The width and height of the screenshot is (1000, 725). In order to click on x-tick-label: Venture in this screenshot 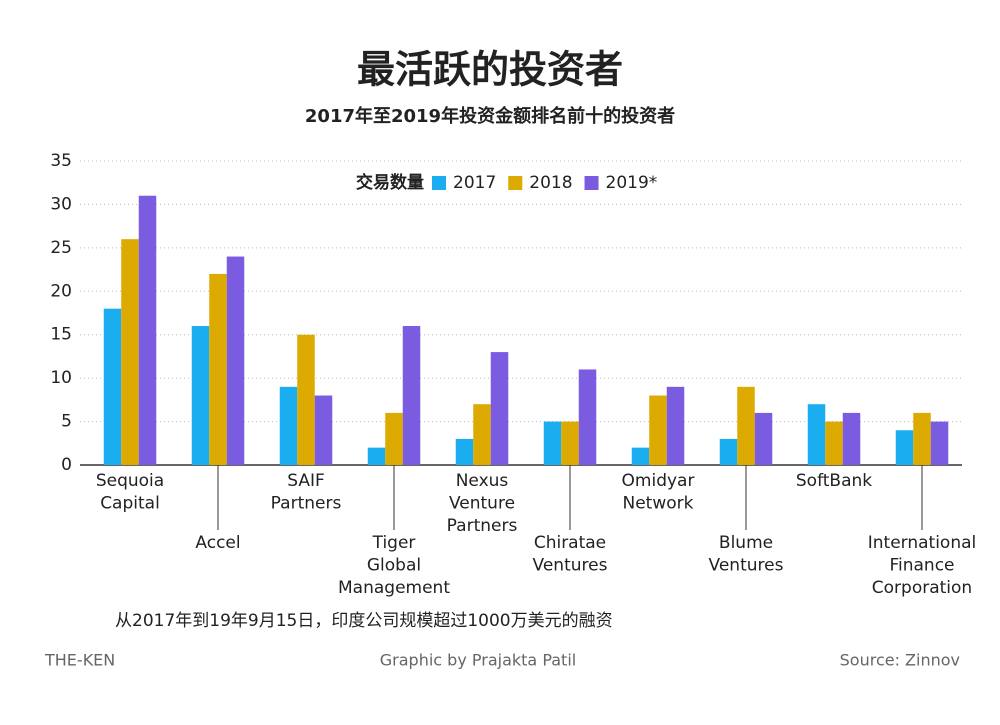, I will do `click(482, 504)`.